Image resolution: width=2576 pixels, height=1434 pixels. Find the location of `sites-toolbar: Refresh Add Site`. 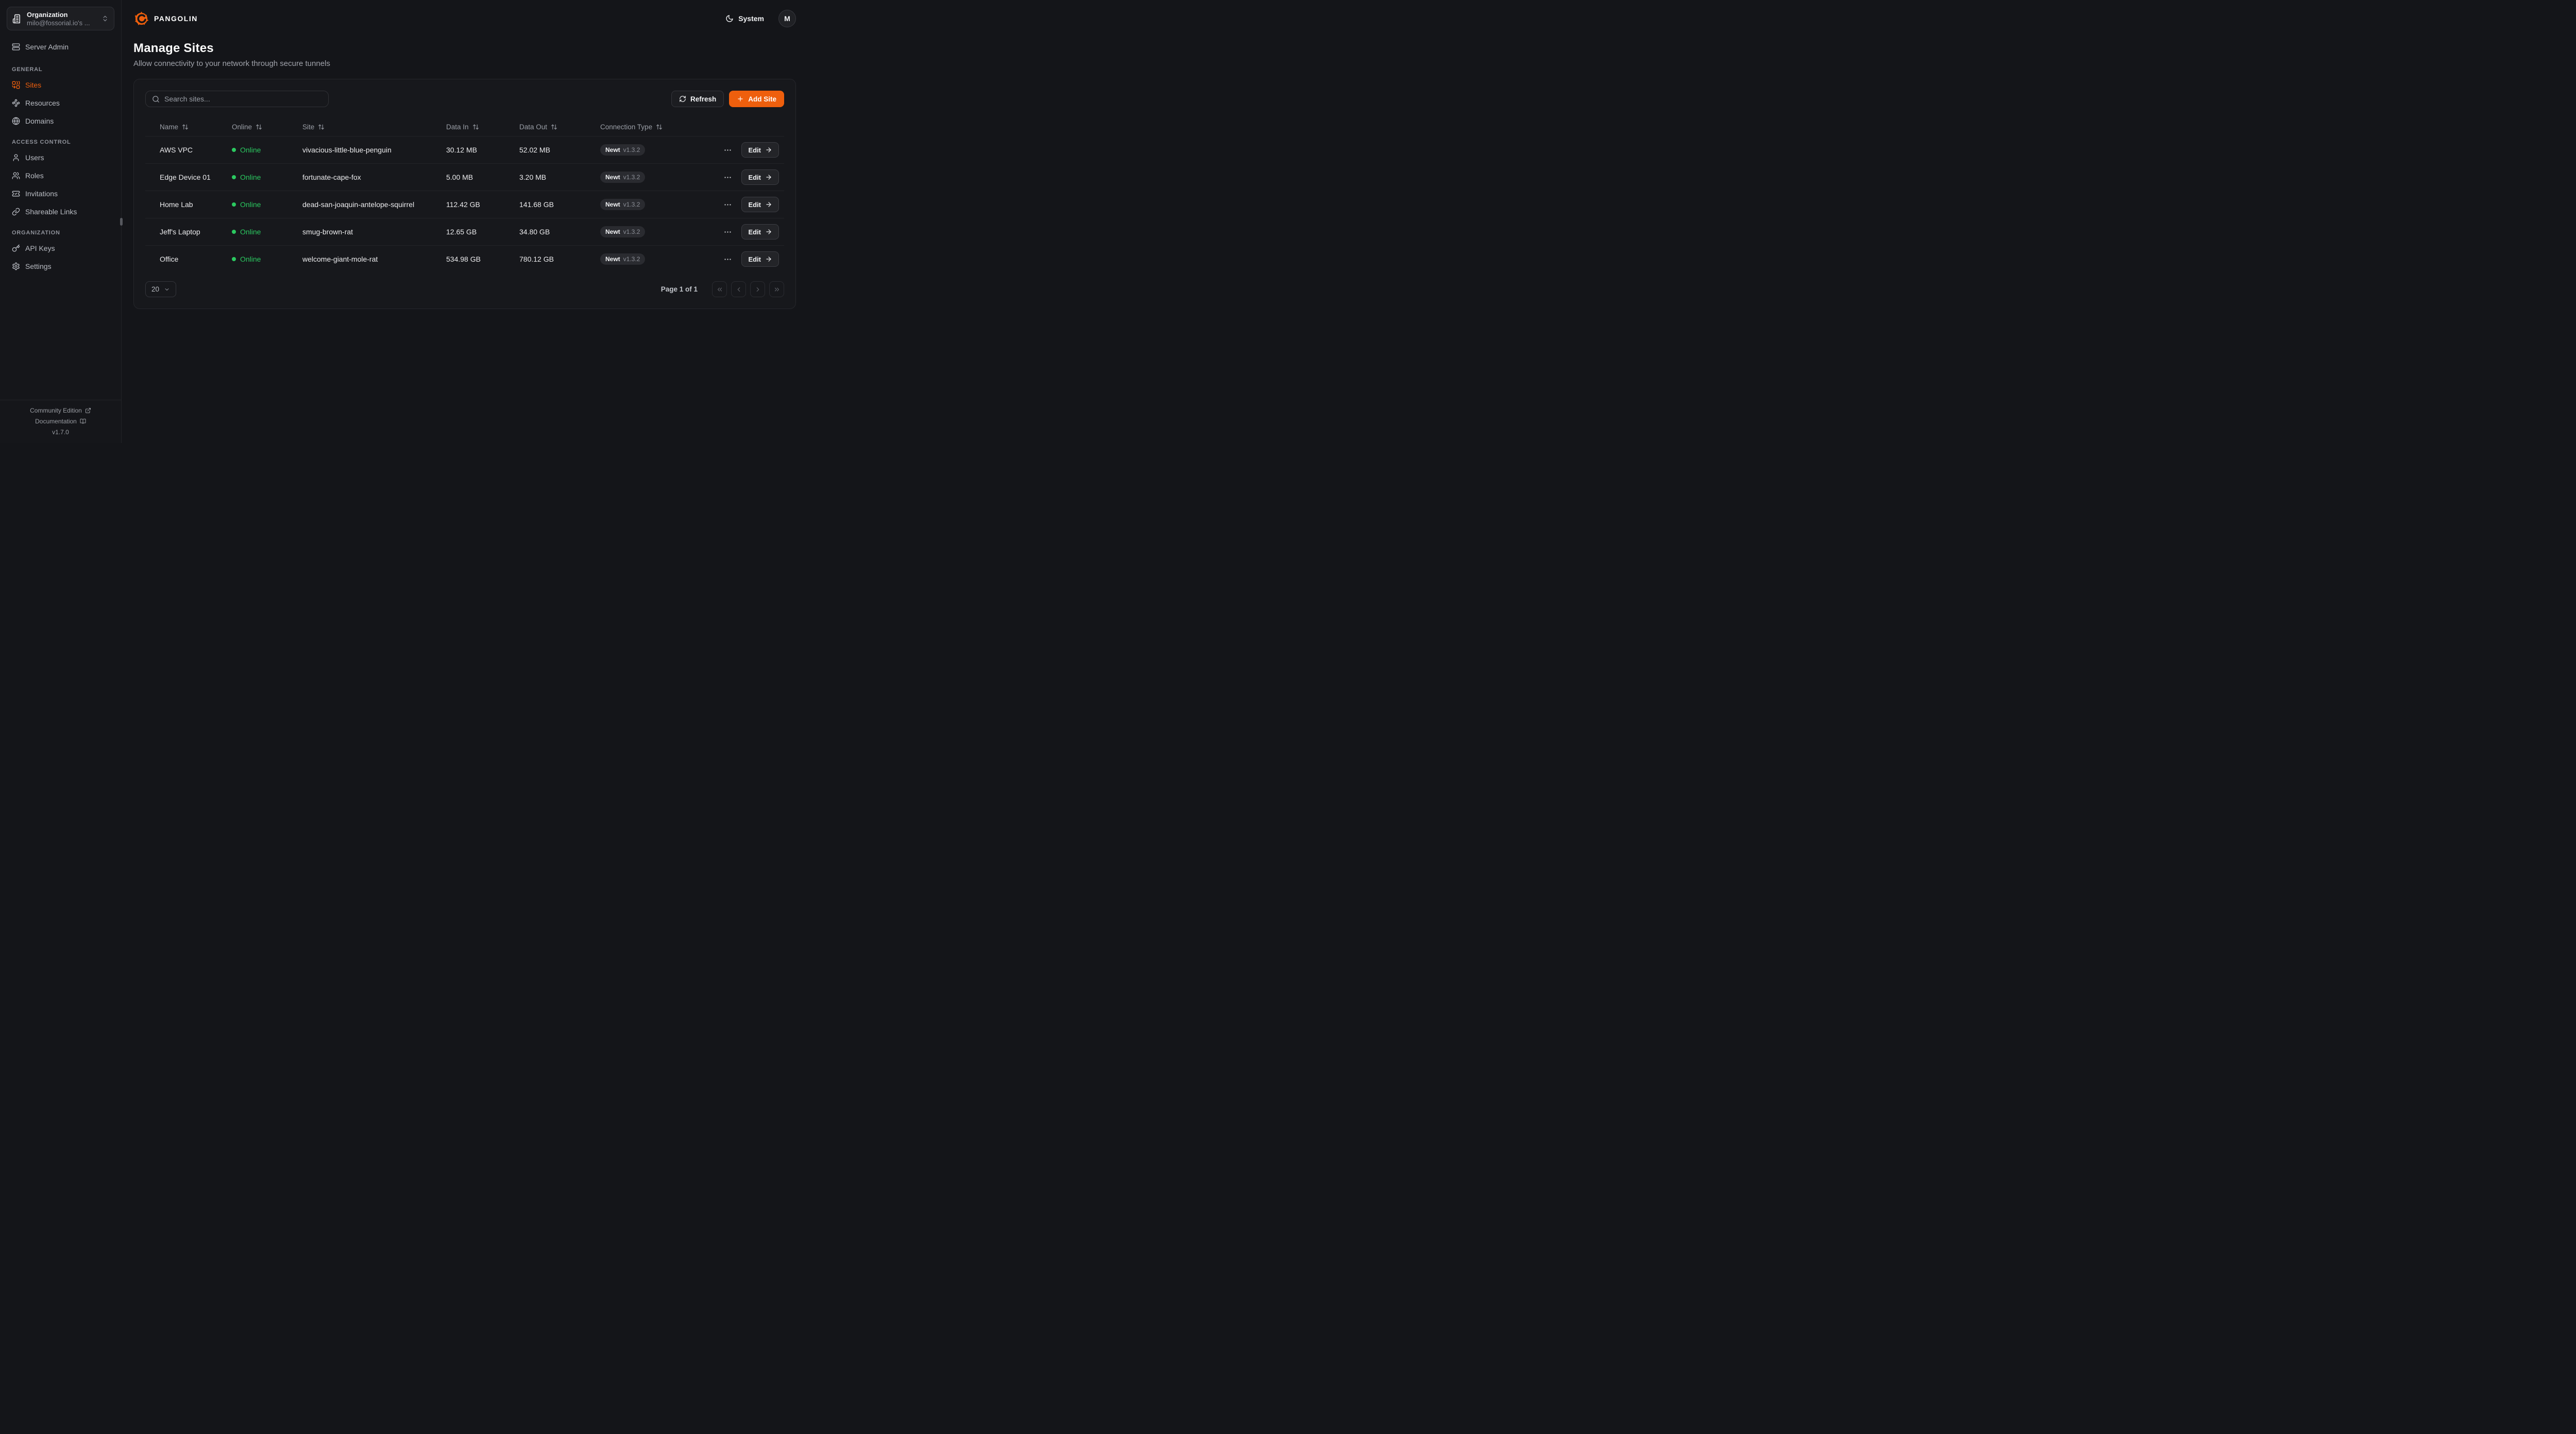

sites-toolbar: Refresh Add Site is located at coordinates (464, 99).